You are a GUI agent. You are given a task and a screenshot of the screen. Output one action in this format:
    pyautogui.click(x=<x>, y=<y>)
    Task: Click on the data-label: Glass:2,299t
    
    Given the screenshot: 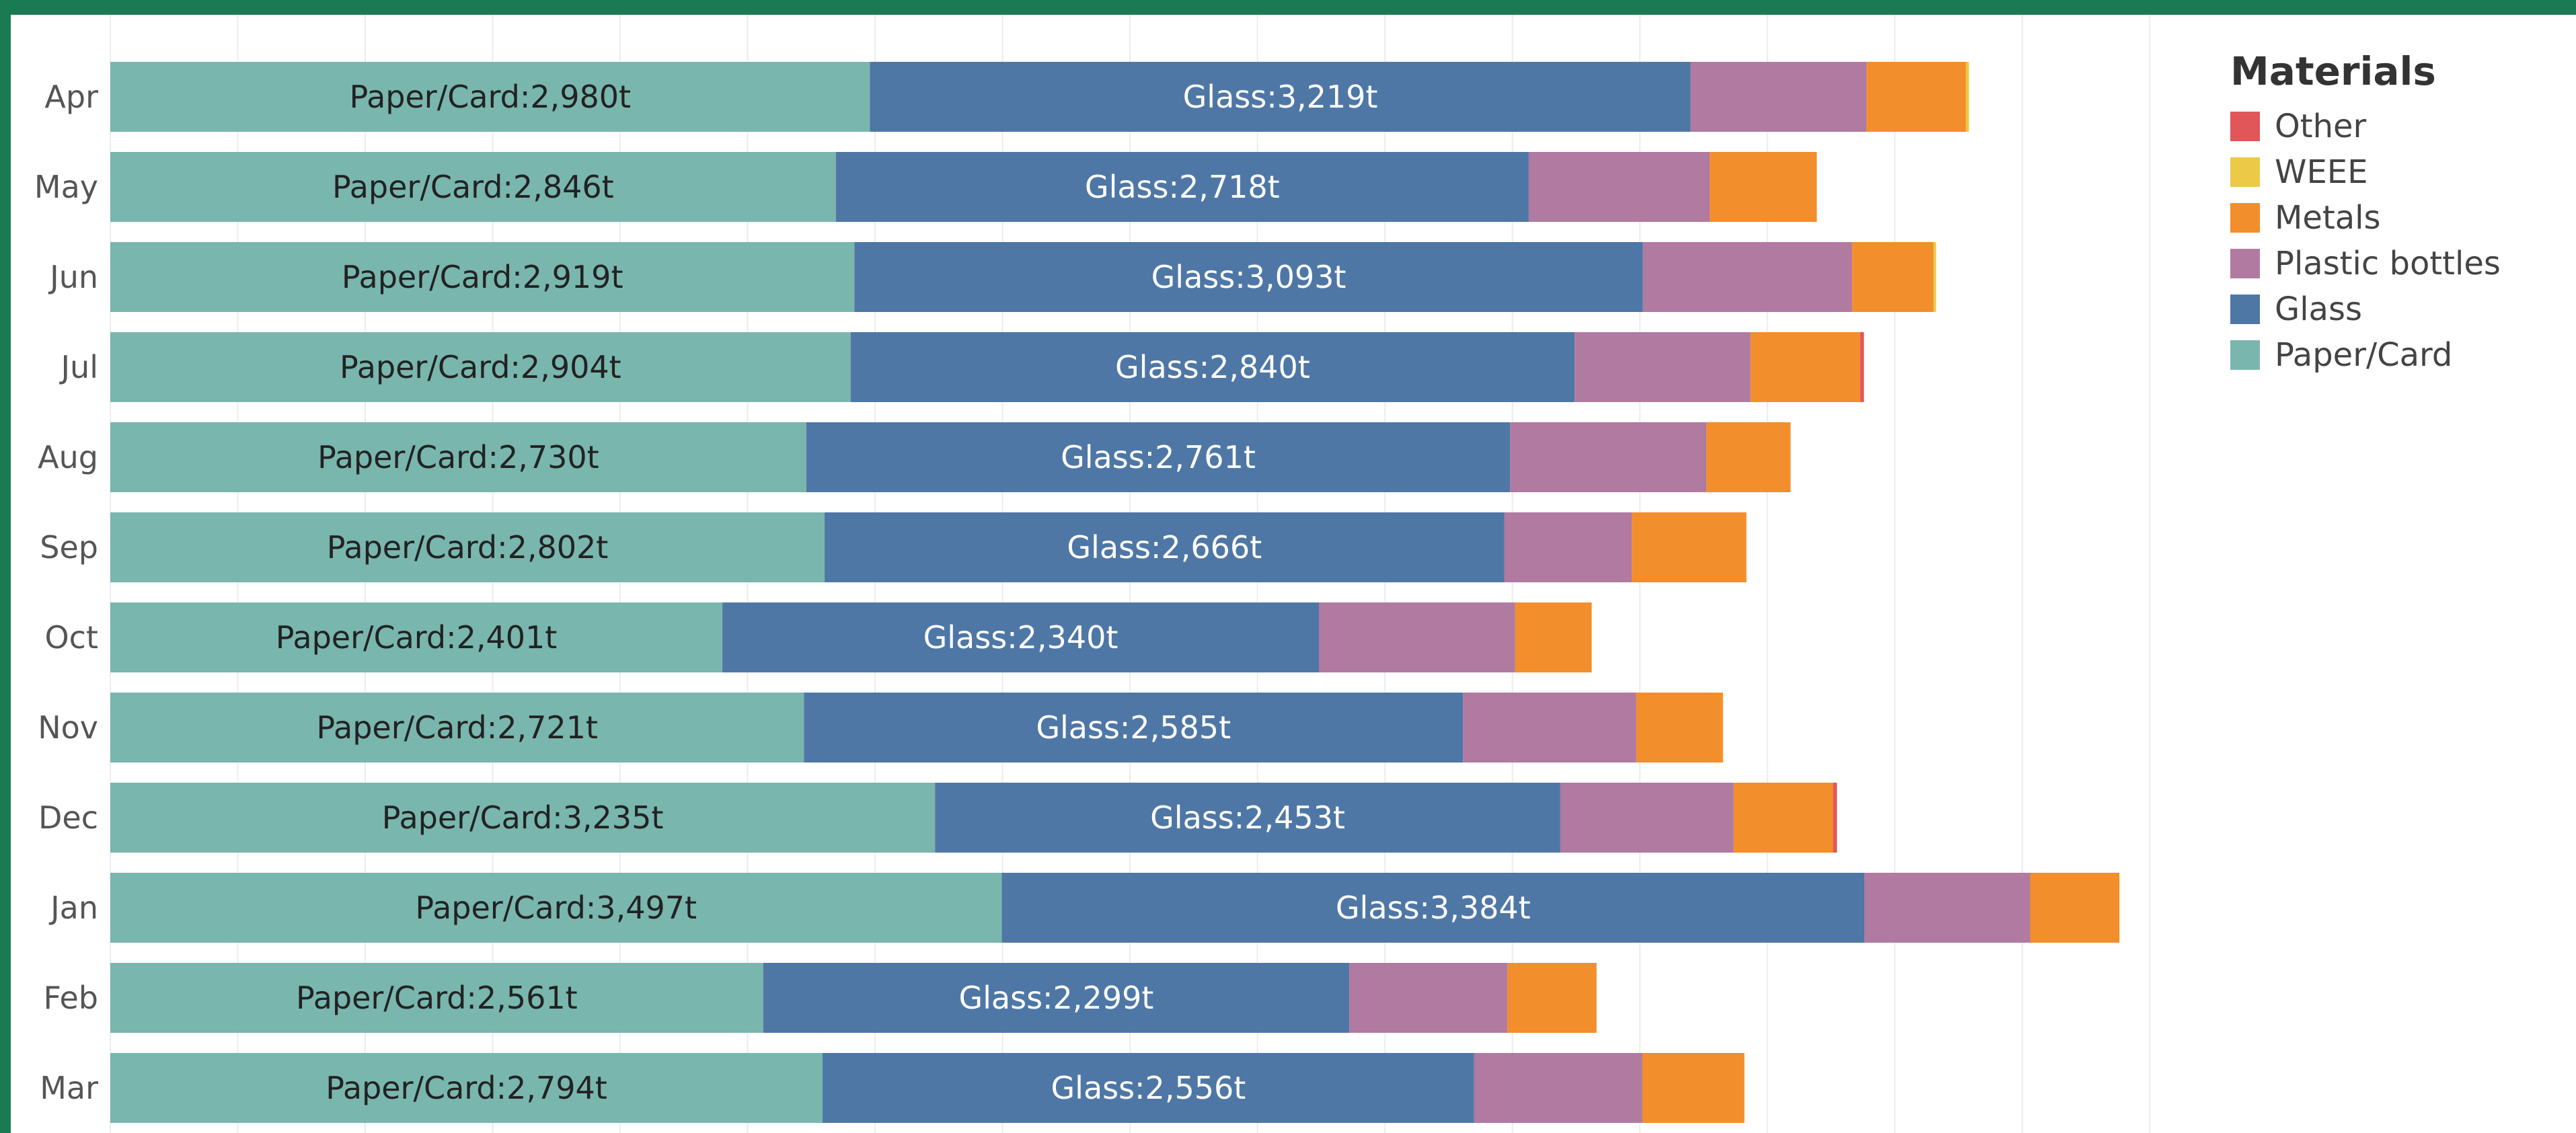 What is the action you would take?
    pyautogui.click(x=1056, y=998)
    